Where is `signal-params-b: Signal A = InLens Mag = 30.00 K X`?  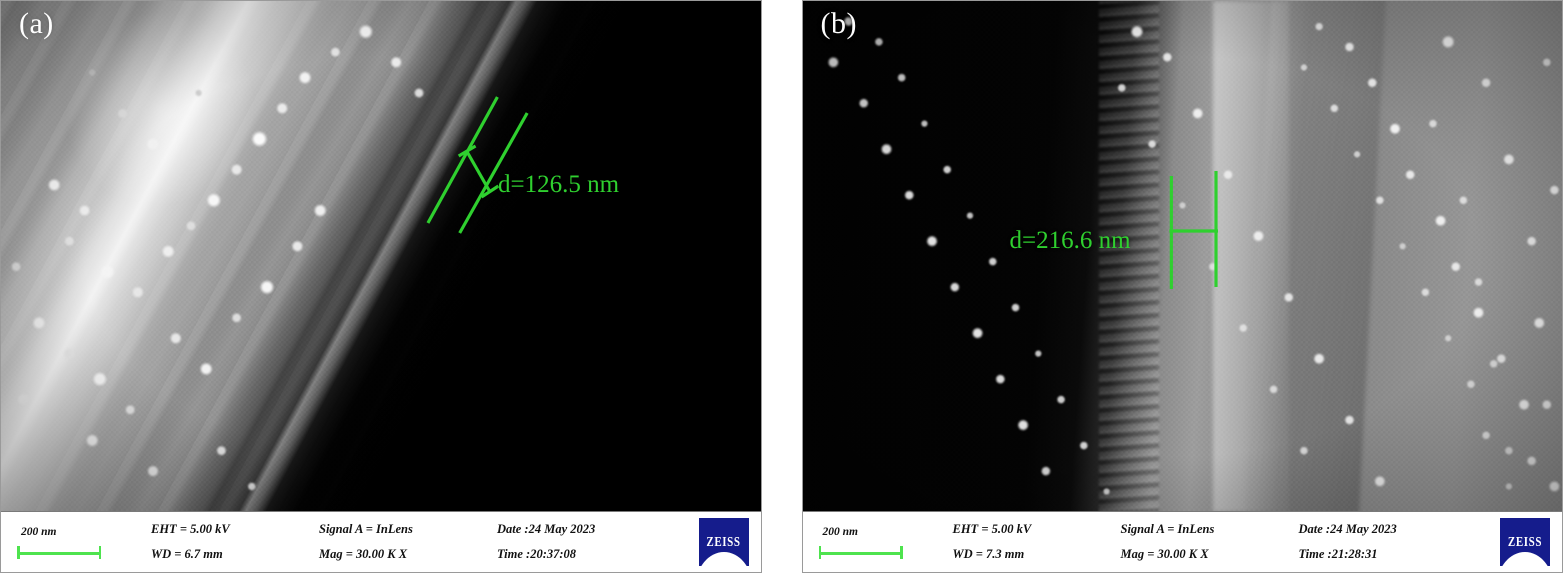 signal-params-b: Signal A = InLens Mag = 30.00 K X is located at coordinates (1210, 542).